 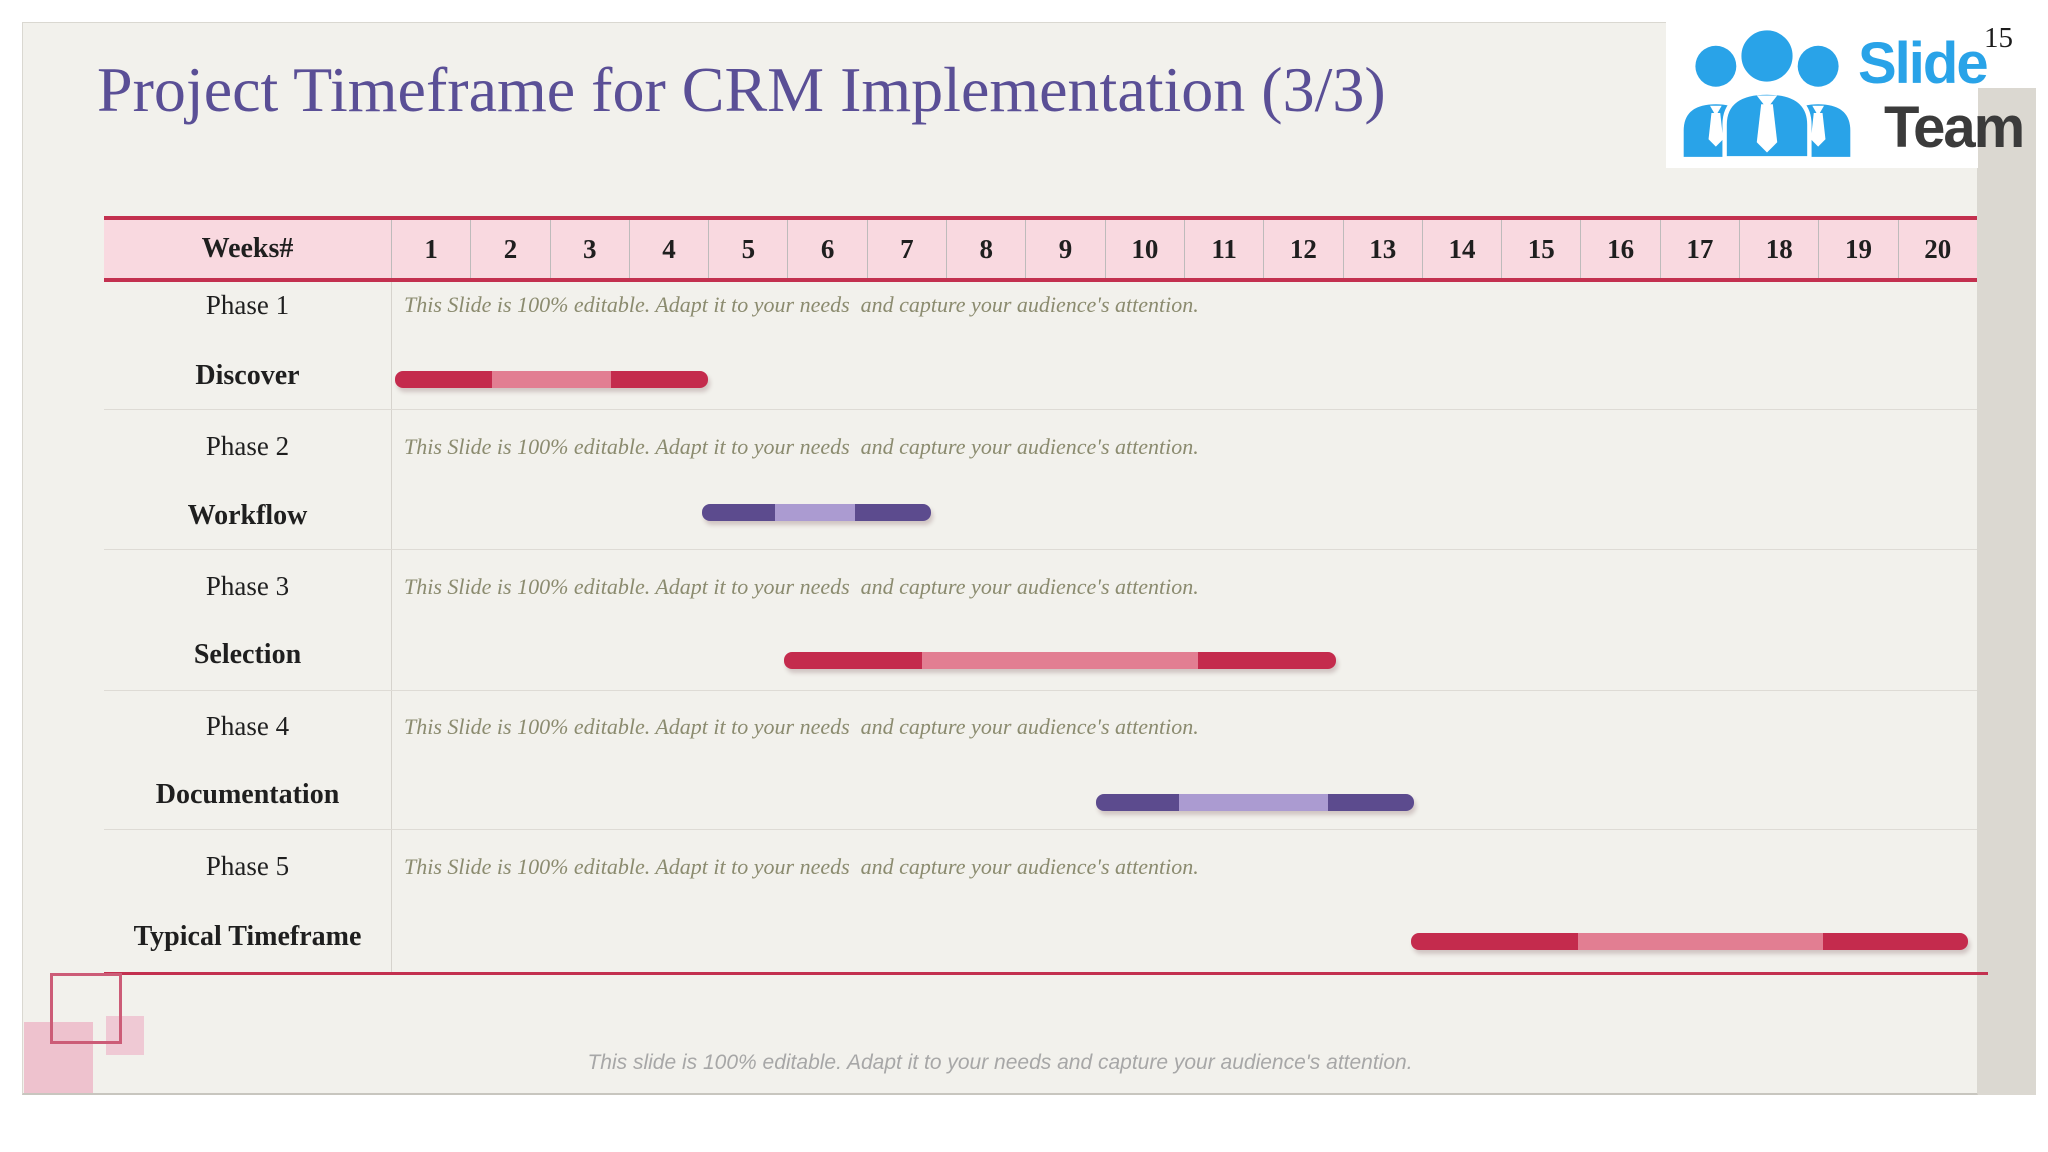 I want to click on week-header-row: Weeks# 1 2 3 4 5 6 7 8 9 10 11 12 13 14 15 16 17 18 19 20, so click(x=1040, y=249).